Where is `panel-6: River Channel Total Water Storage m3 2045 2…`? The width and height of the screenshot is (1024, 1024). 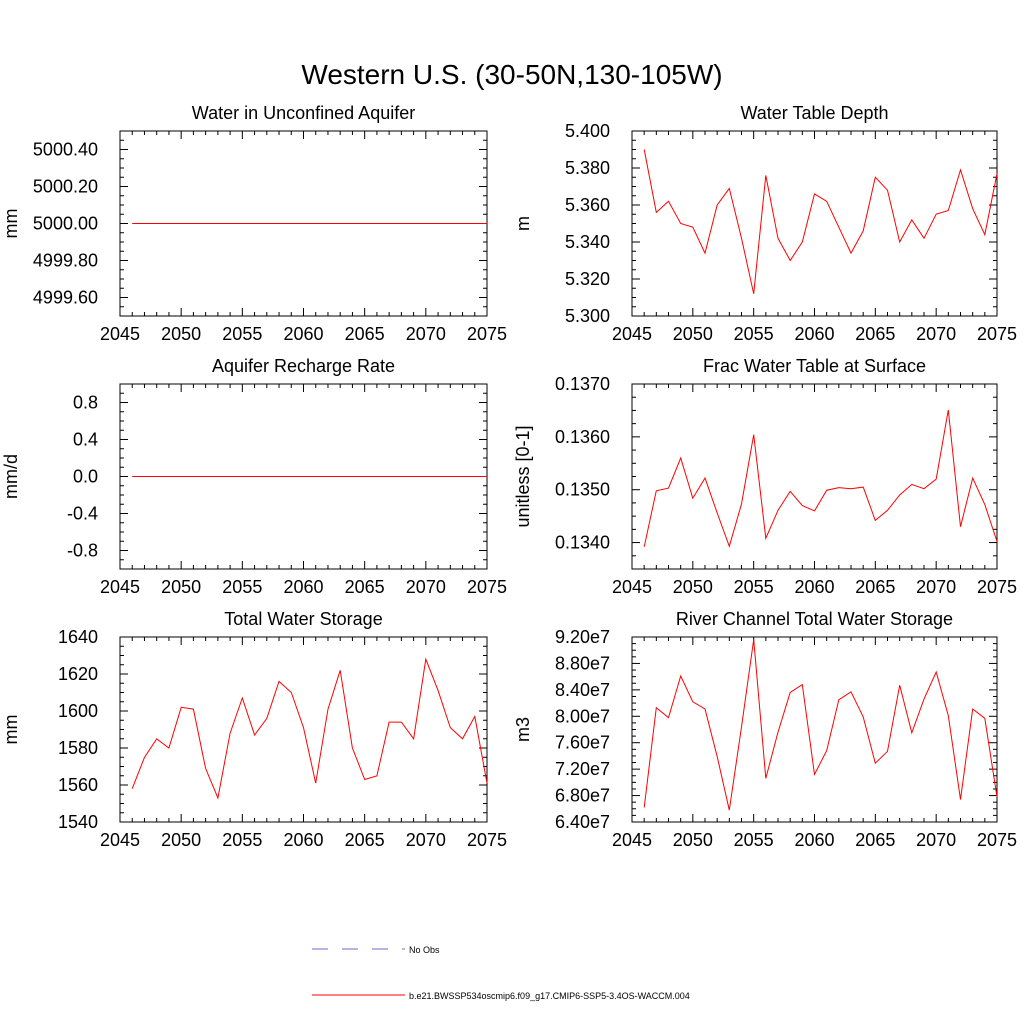 panel-6: River Channel Total Water Storage m3 2045 2… is located at coordinates (765, 729).